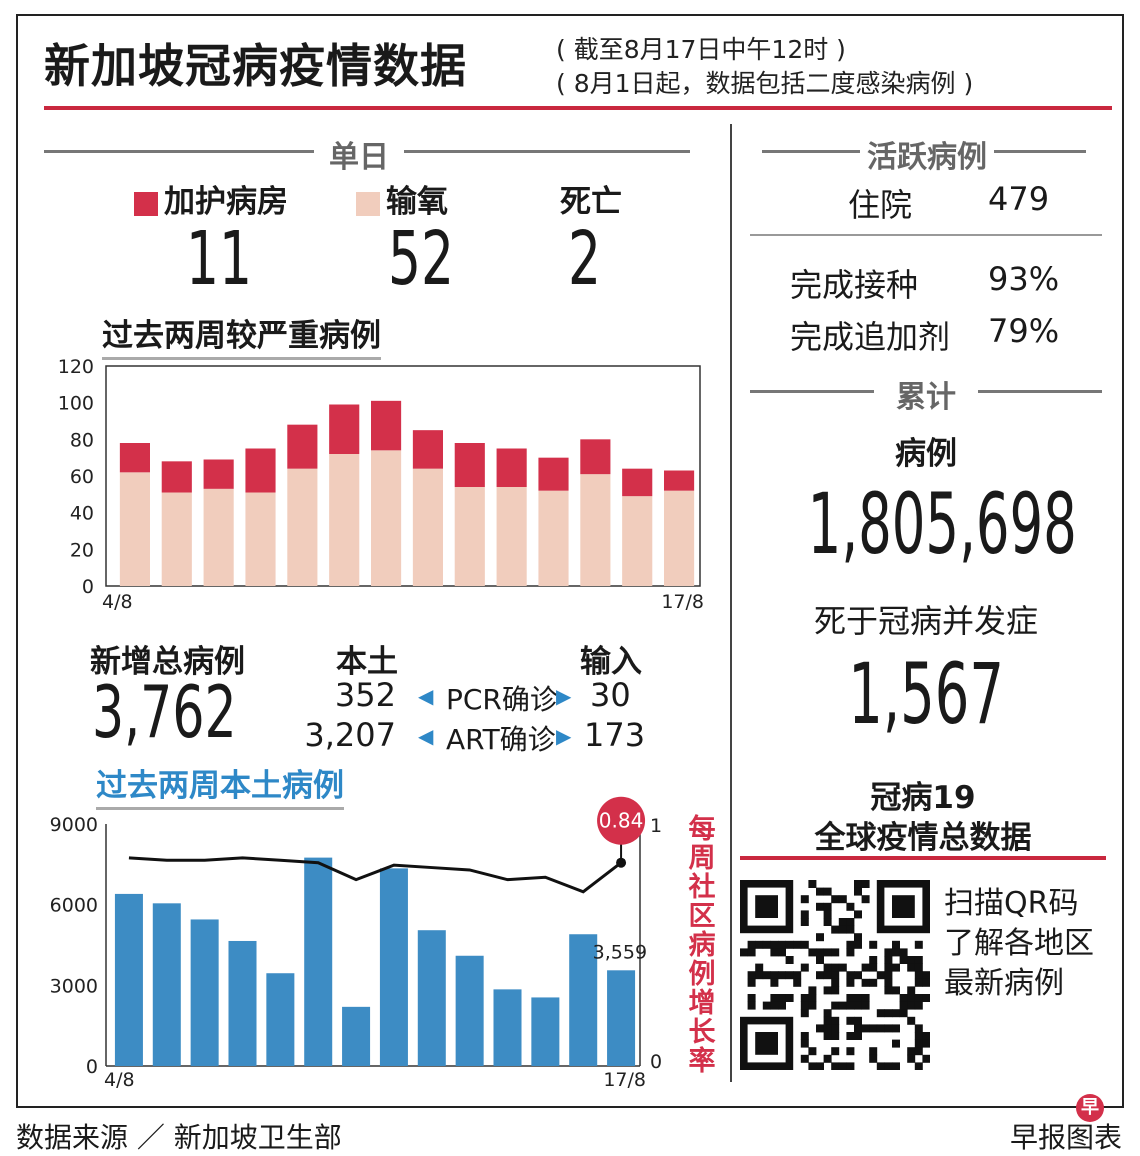 The image size is (1140, 1156). Describe the element at coordinates (926, 454) in the screenshot. I see `cases-label: 病例` at that location.